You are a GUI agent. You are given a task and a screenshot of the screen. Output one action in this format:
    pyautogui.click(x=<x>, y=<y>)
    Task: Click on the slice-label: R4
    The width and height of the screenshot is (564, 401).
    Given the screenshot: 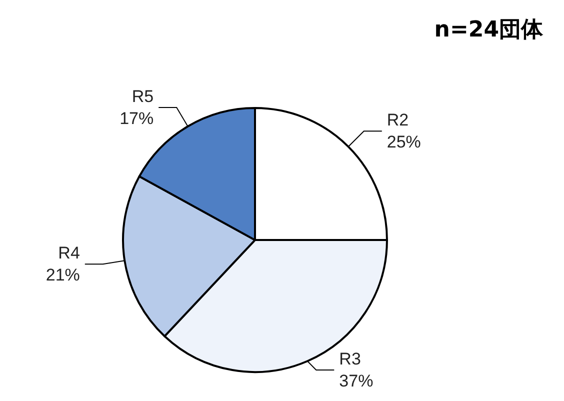 What is the action you would take?
    pyautogui.click(x=69, y=253)
    